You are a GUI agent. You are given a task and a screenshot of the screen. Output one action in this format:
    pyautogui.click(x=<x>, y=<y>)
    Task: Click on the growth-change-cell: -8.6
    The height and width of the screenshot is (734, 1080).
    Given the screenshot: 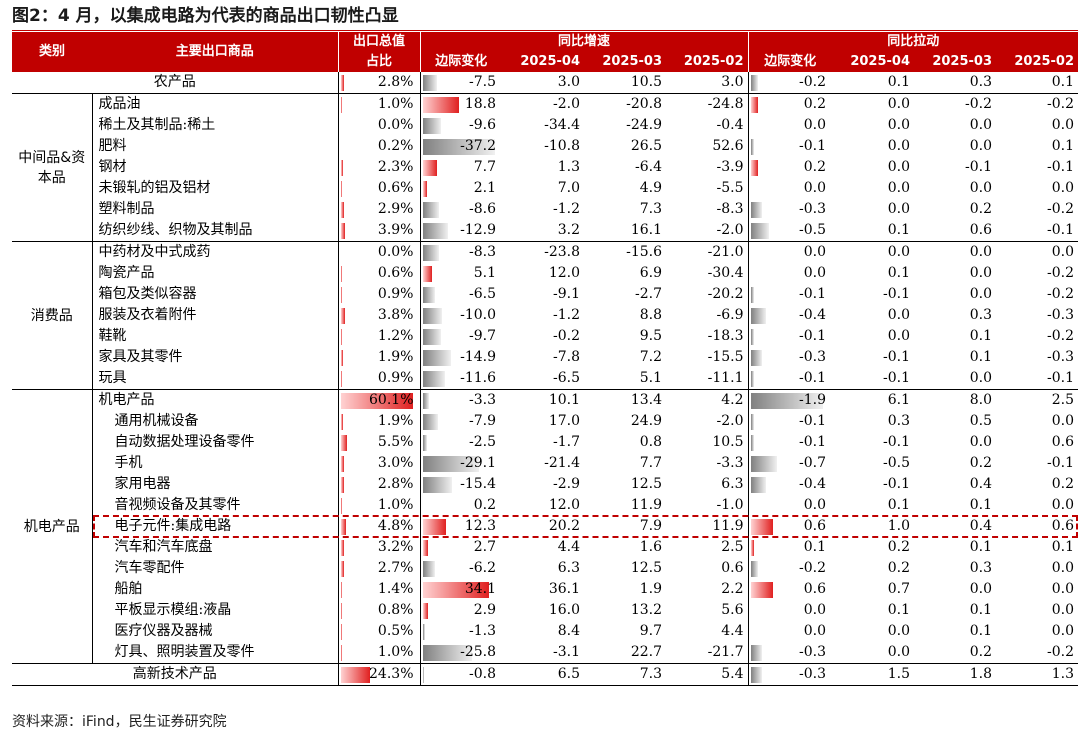 What is the action you would take?
    pyautogui.click(x=460, y=209)
    